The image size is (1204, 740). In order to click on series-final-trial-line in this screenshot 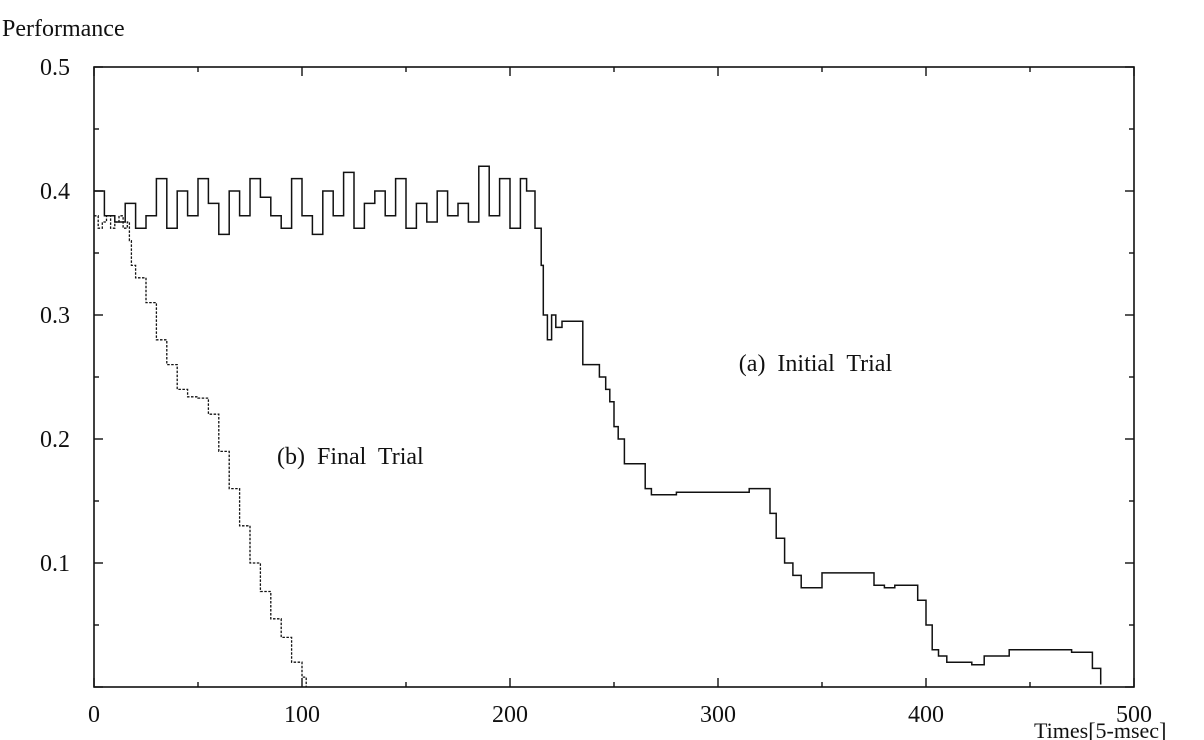, I will do `click(200, 451)`.